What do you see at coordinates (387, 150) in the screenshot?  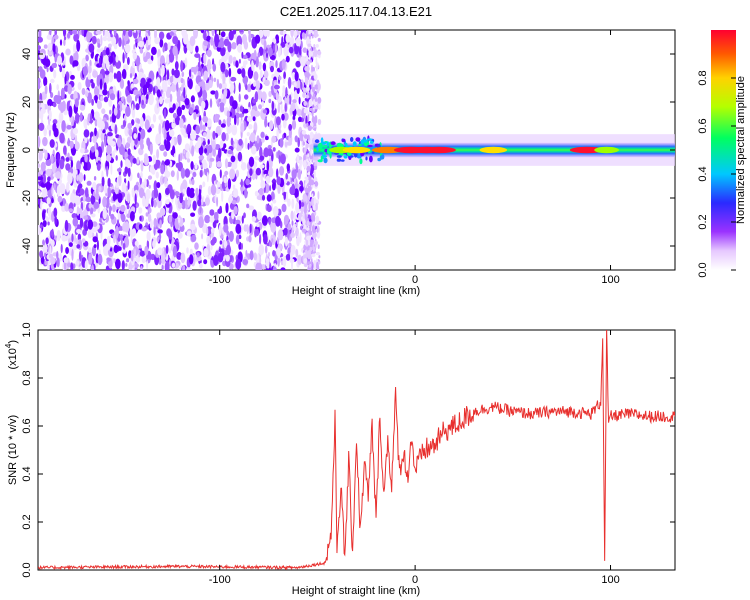 I see `band-peak` at bounding box center [387, 150].